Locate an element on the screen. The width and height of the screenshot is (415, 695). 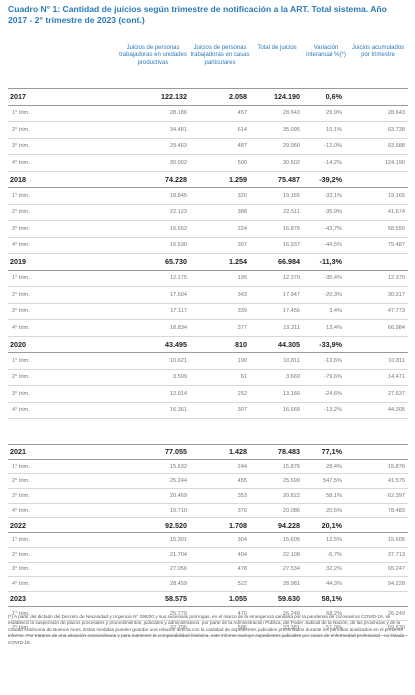
quarter-row: 3° trim. 27.056 478 27.534 32,2% 65.247 is located at coordinates (208, 570).